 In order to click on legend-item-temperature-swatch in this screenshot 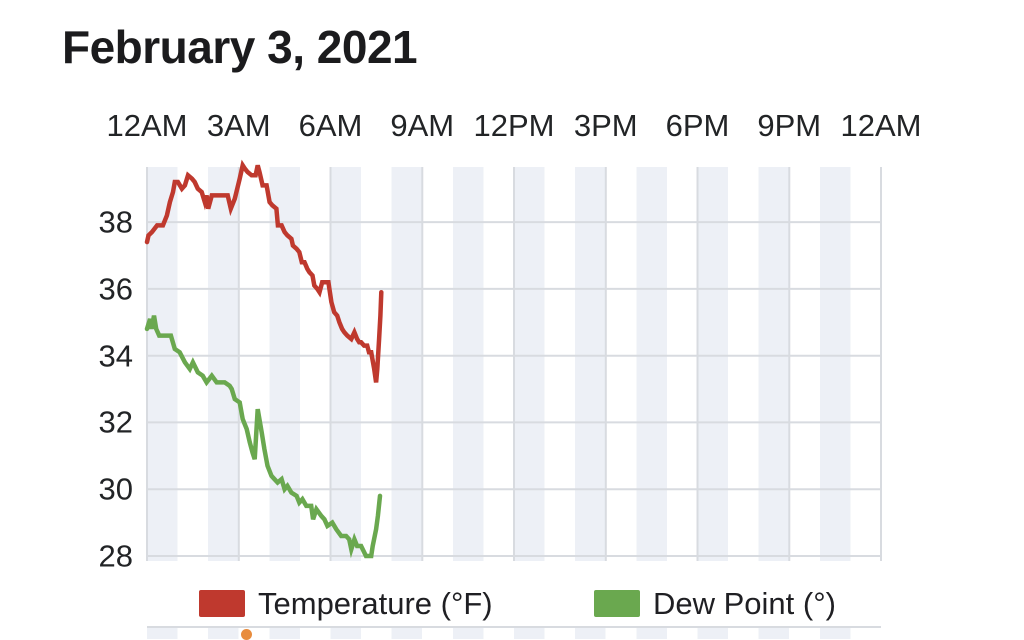, I will do `click(222, 603)`.